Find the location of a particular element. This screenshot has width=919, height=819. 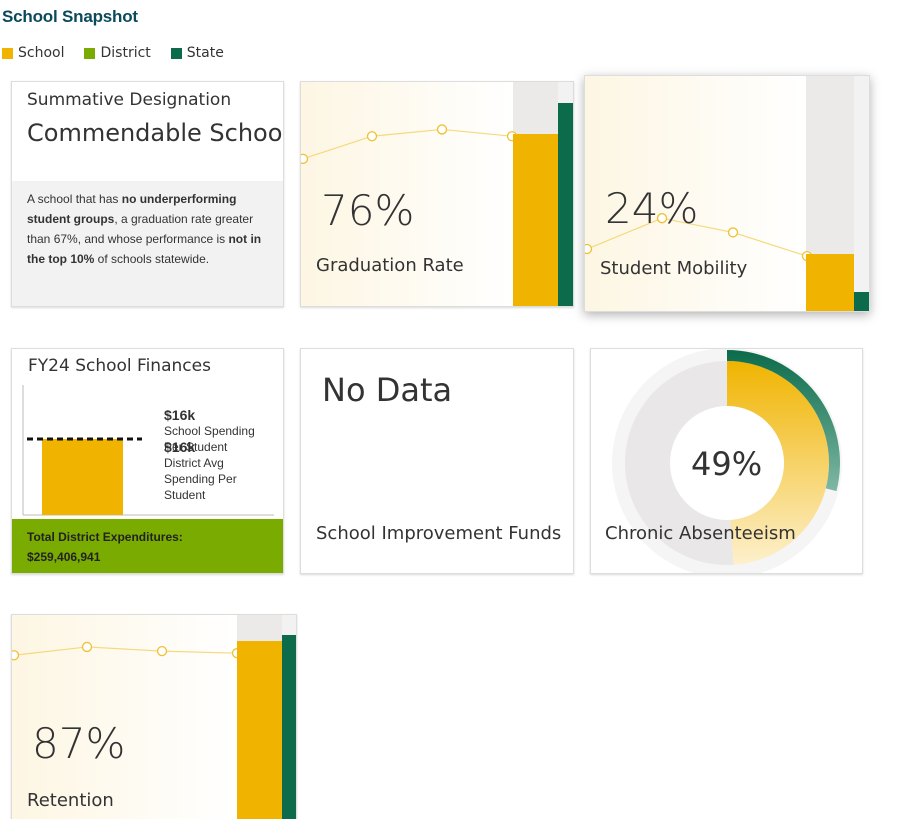

absenteeism-donut is located at coordinates (727, 461).